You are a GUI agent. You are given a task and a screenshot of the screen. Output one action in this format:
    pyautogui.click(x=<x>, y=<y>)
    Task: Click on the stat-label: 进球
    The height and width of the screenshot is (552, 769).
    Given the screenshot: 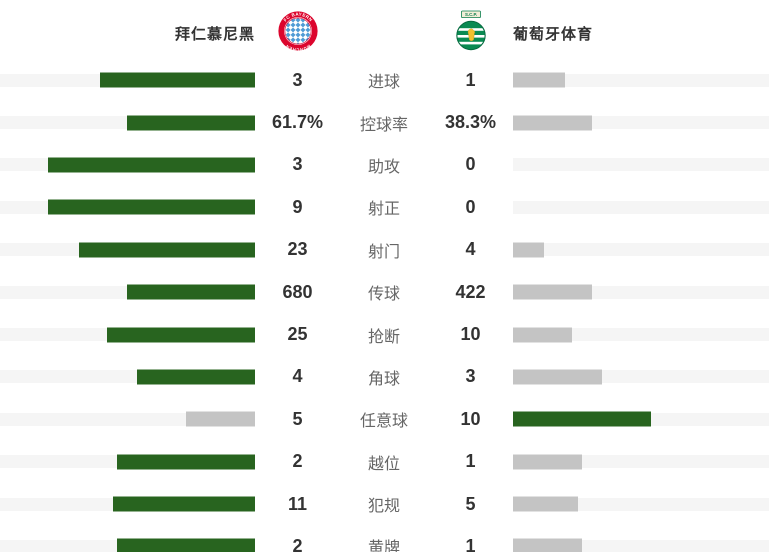 What is the action you would take?
    pyautogui.click(x=383, y=83)
    